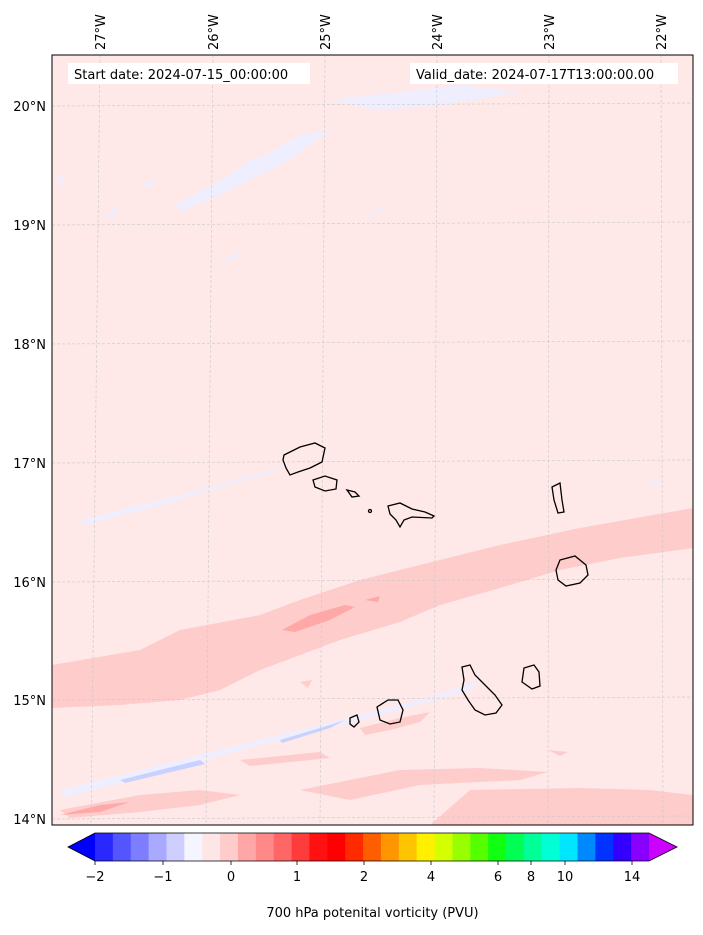  What do you see at coordinates (214, 32) in the screenshot?
I see `lon-label-1: 26°W` at bounding box center [214, 32].